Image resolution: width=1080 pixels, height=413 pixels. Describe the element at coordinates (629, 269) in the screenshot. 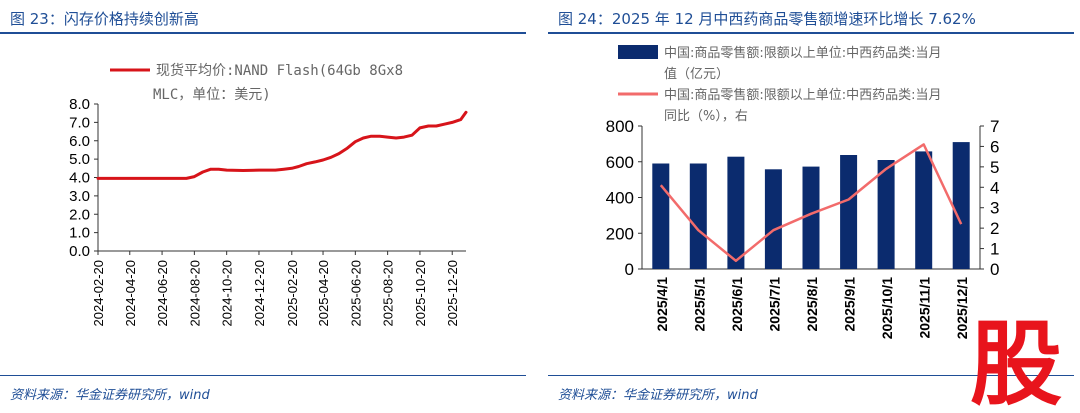

I see `right-left-y-tick-label: 0` at that location.